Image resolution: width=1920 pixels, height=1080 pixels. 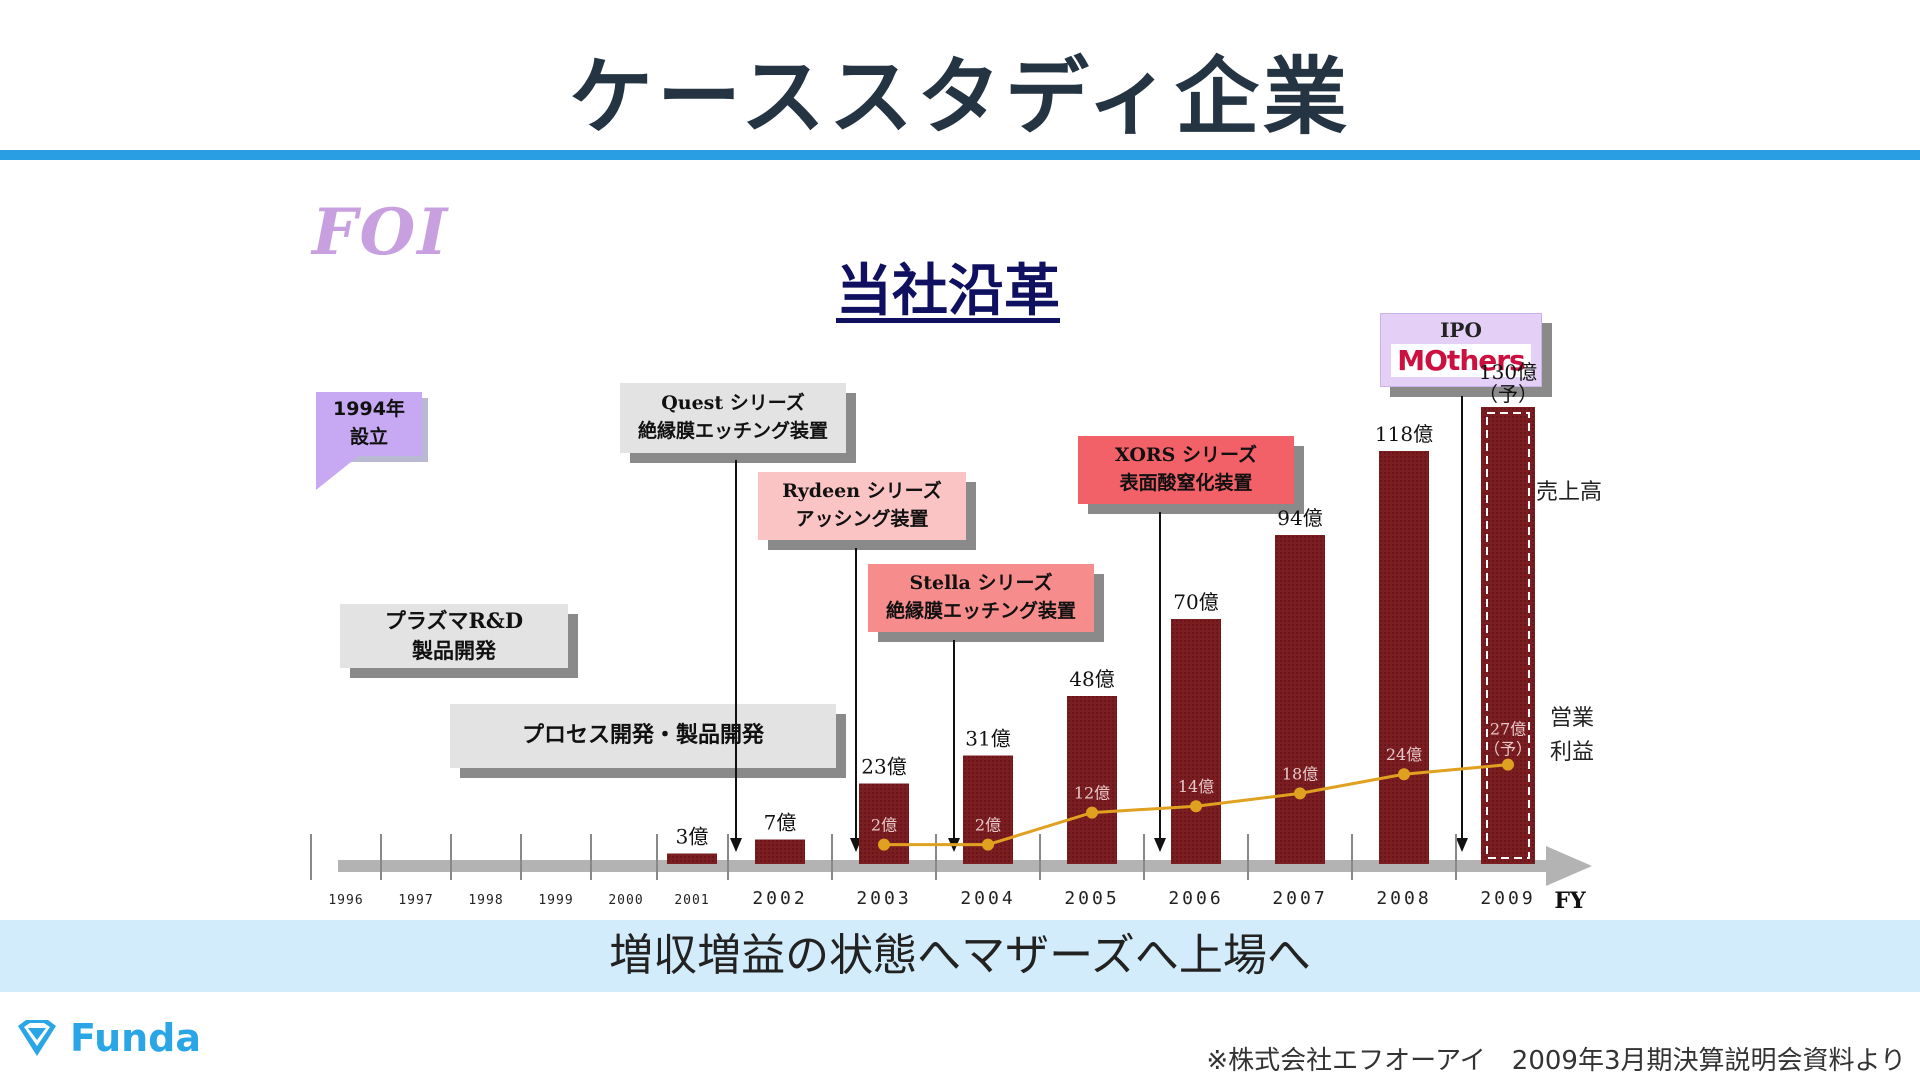 I want to click on revenue-data-label: 3億, so click(x=692, y=837).